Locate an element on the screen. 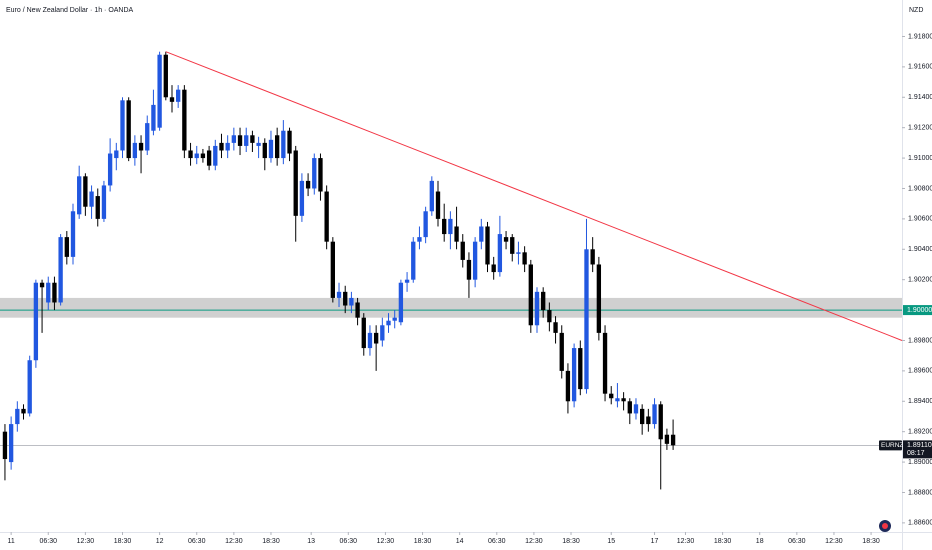 The height and width of the screenshot is (550, 932). x-tick-label: 13 is located at coordinates (311, 541).